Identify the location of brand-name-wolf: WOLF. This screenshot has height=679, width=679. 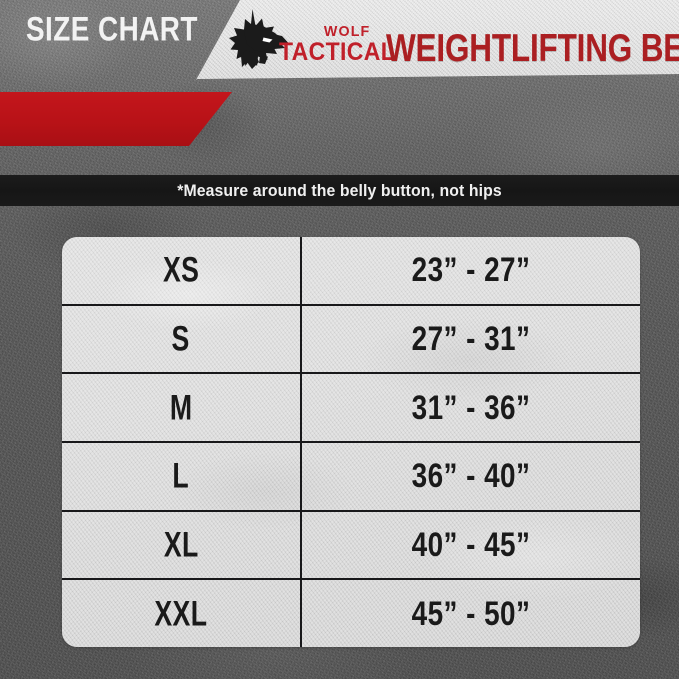
(347, 31).